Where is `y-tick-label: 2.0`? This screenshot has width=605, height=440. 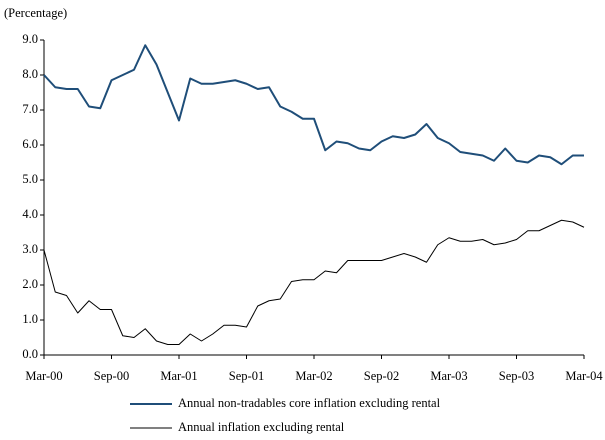
y-tick-label: 2.0 is located at coordinates (30, 284).